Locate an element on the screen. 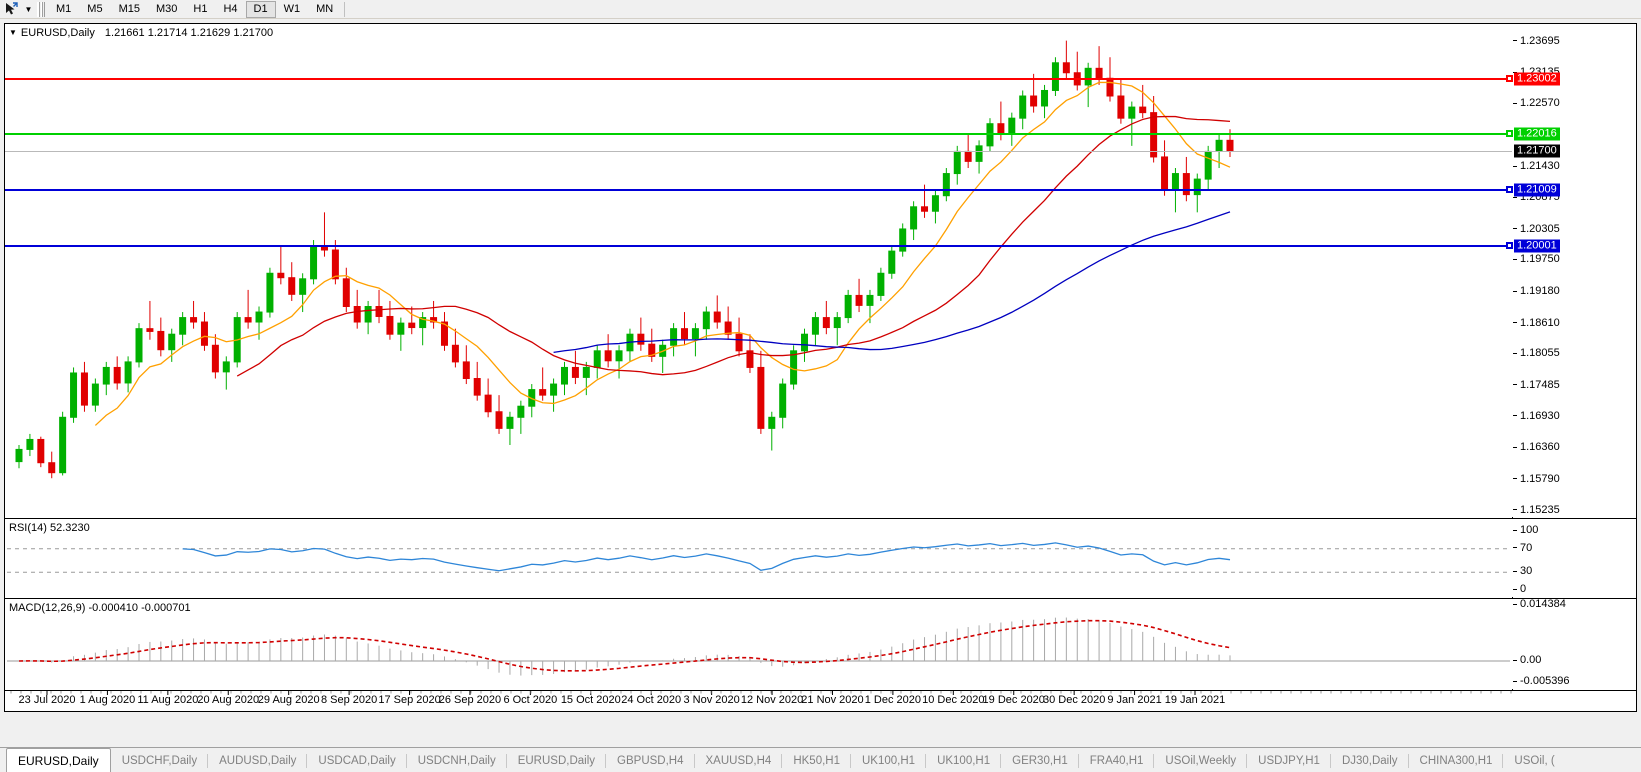 The width and height of the screenshot is (1641, 772). date-label: 1 Dec 2020 is located at coordinates (893, 700).